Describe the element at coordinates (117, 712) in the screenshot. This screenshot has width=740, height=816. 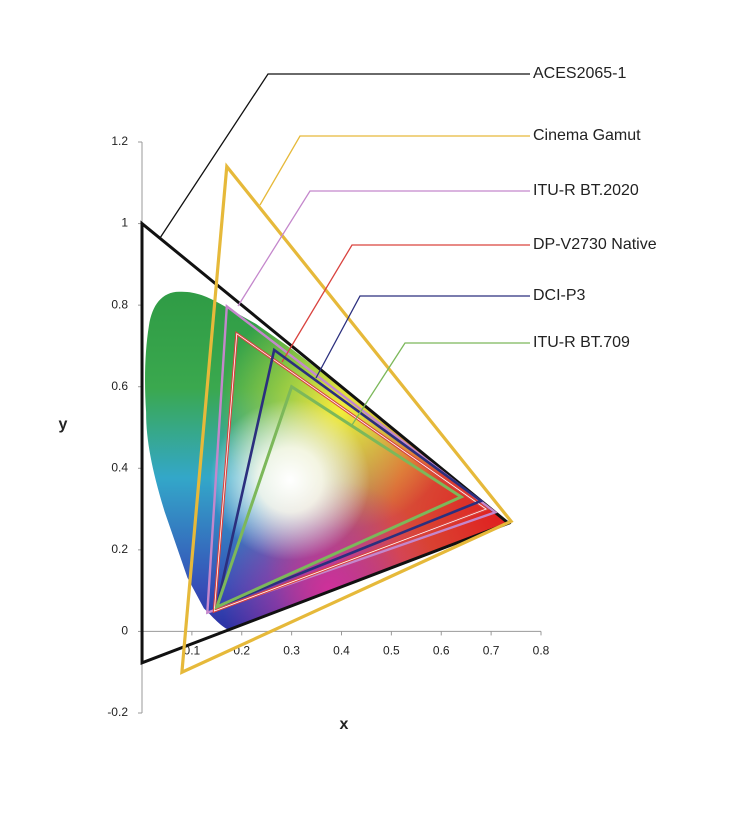
I see `y-tick-label: -0.2` at that location.